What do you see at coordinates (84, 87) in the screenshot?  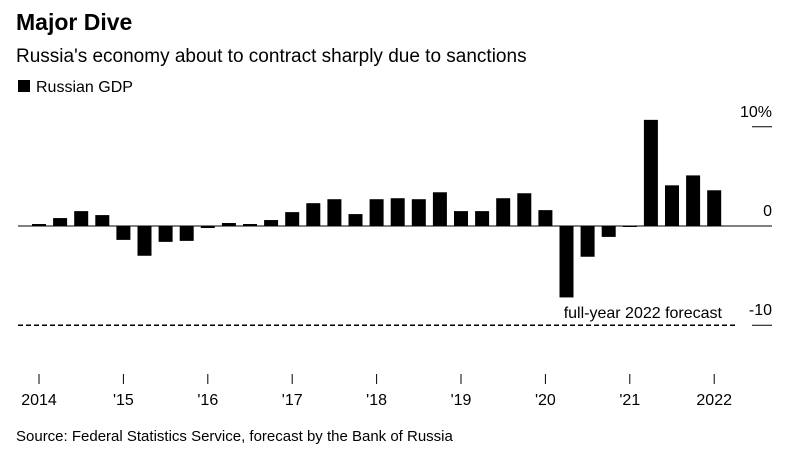 I see `legend-label: Russian GDP` at bounding box center [84, 87].